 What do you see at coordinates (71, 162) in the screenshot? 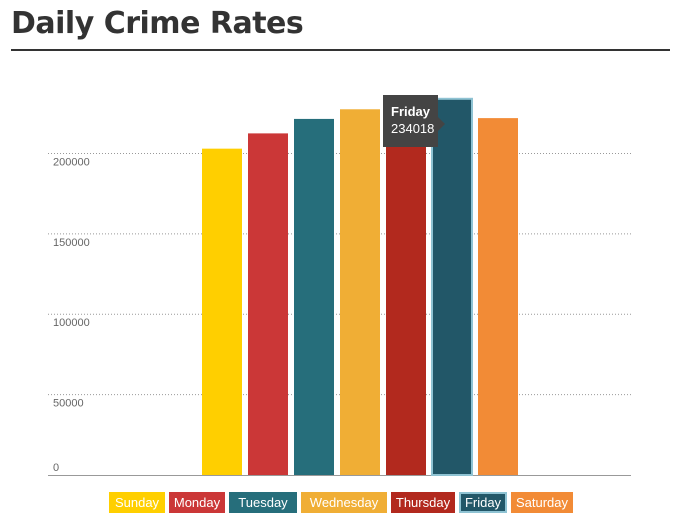
I see `y-tick-label: 200000` at bounding box center [71, 162].